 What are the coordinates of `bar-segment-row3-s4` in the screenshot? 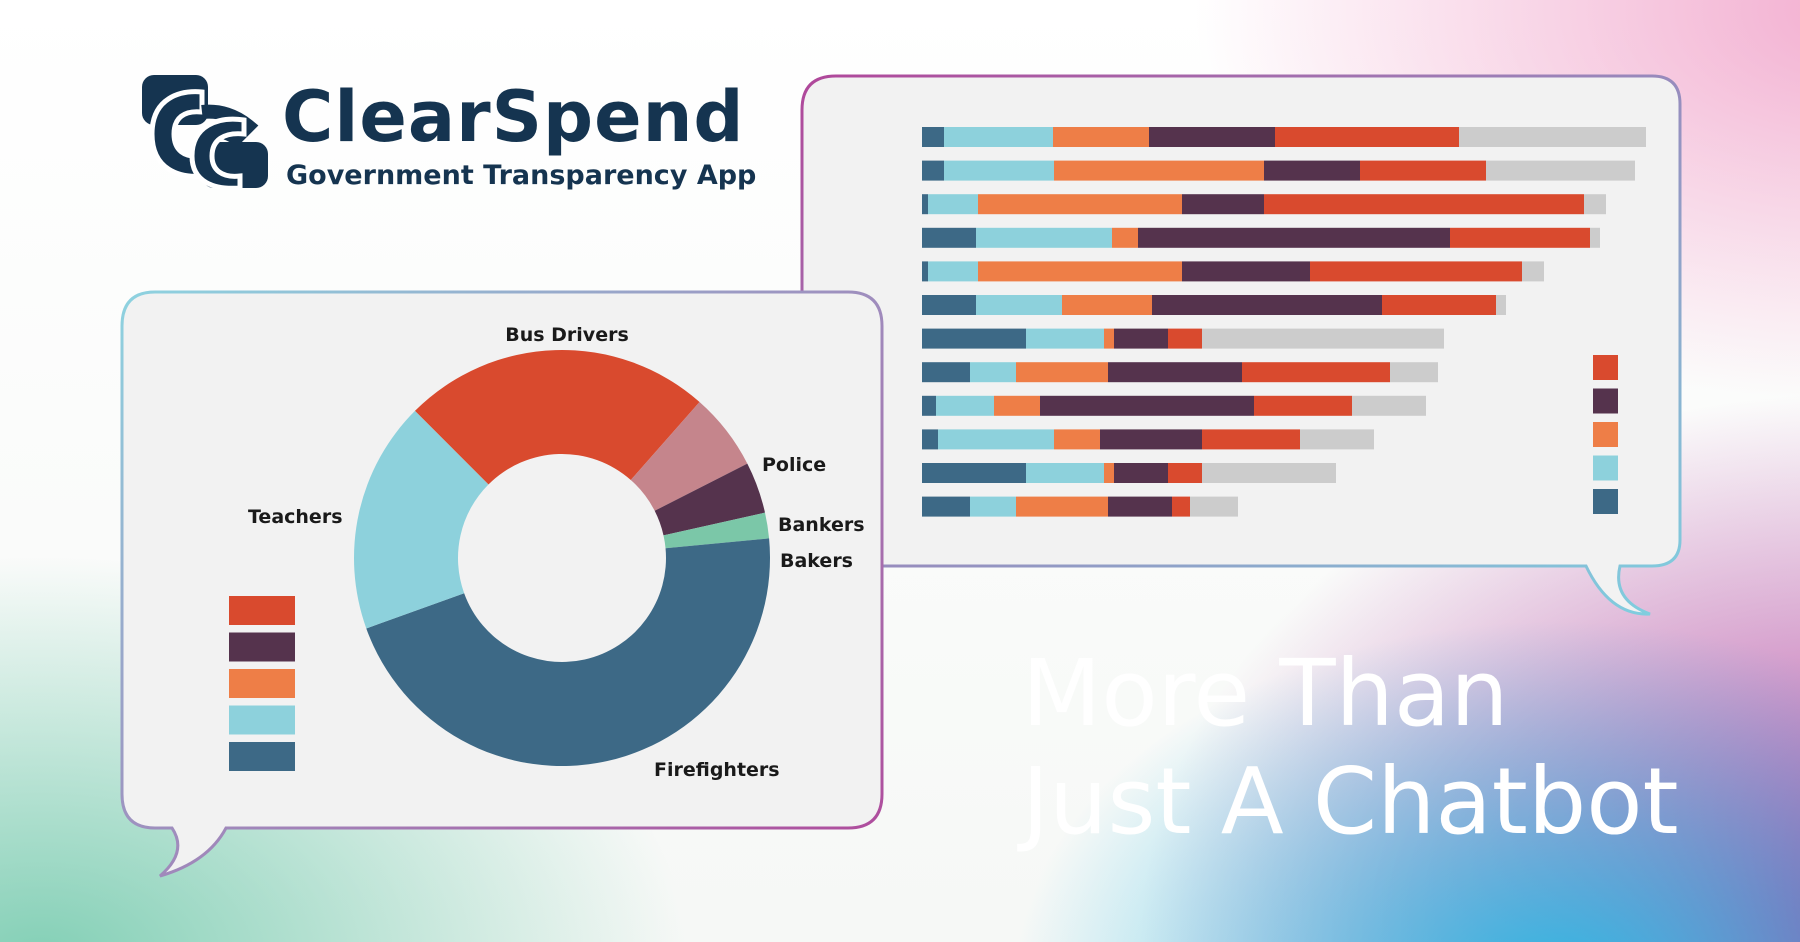 It's located at (1223, 204).